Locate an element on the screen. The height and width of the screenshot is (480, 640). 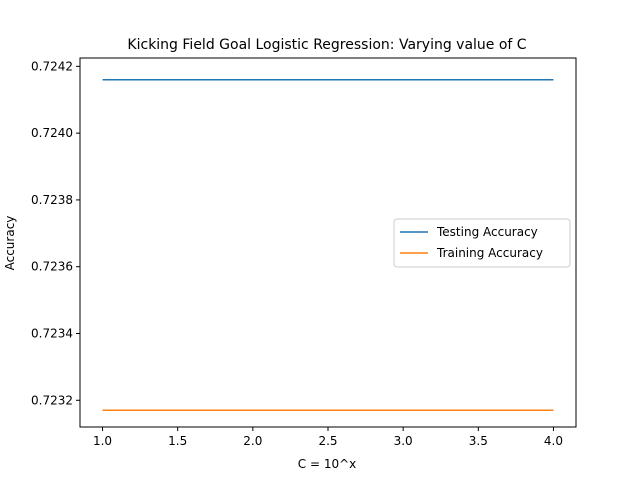
y-tick-label: 0.7242 is located at coordinates (52, 66).